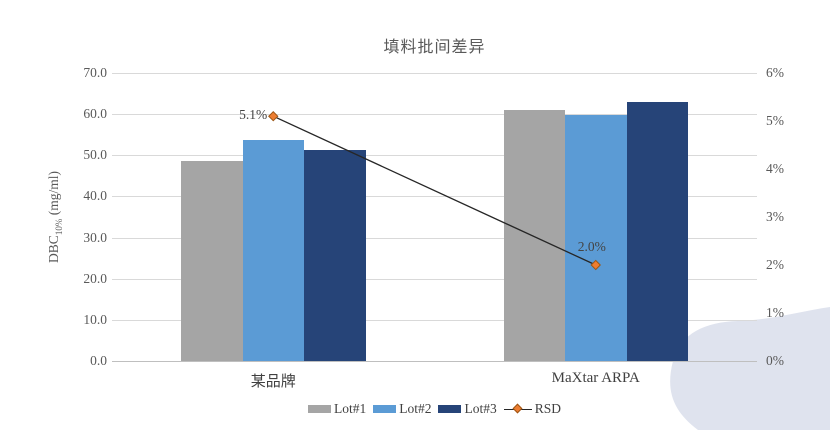 The image size is (830, 430). Describe the element at coordinates (95, 278) in the screenshot. I see `left-axis-tick: 20.0` at that location.